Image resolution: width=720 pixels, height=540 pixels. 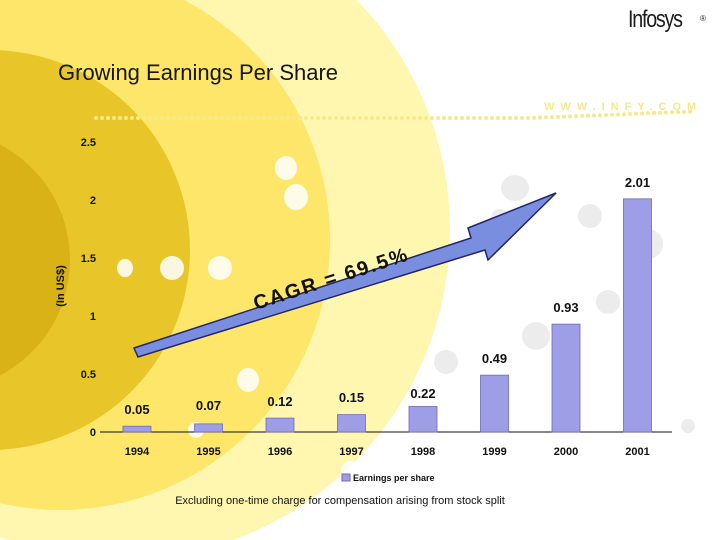 I want to click on x-tick-label: 1999, so click(x=494, y=452).